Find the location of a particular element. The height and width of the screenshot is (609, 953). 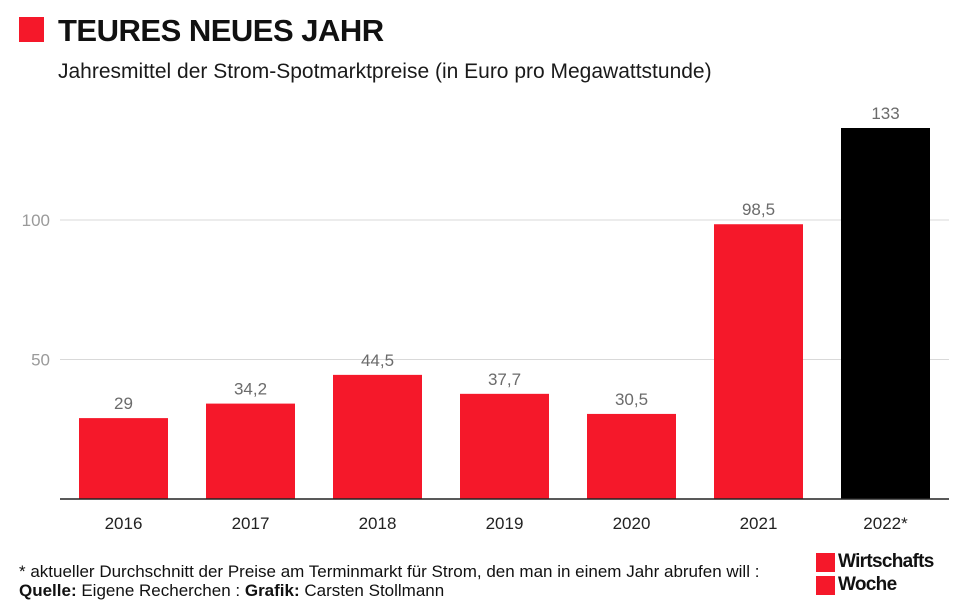

logo-square-bottom is located at coordinates (825, 585).